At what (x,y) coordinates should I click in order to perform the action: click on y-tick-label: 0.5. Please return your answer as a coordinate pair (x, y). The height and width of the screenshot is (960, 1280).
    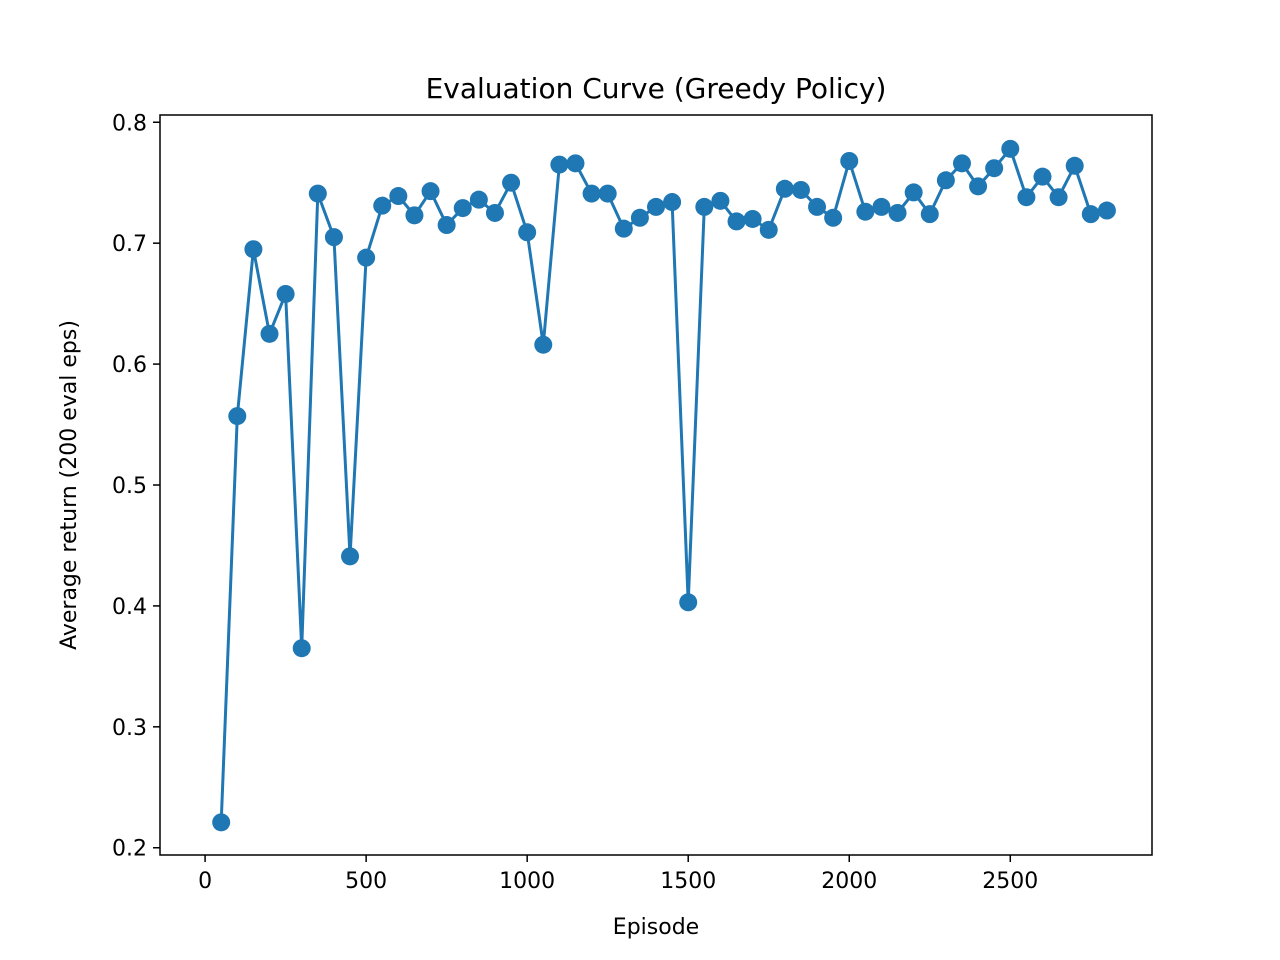
    Looking at the image, I should click on (129, 486).